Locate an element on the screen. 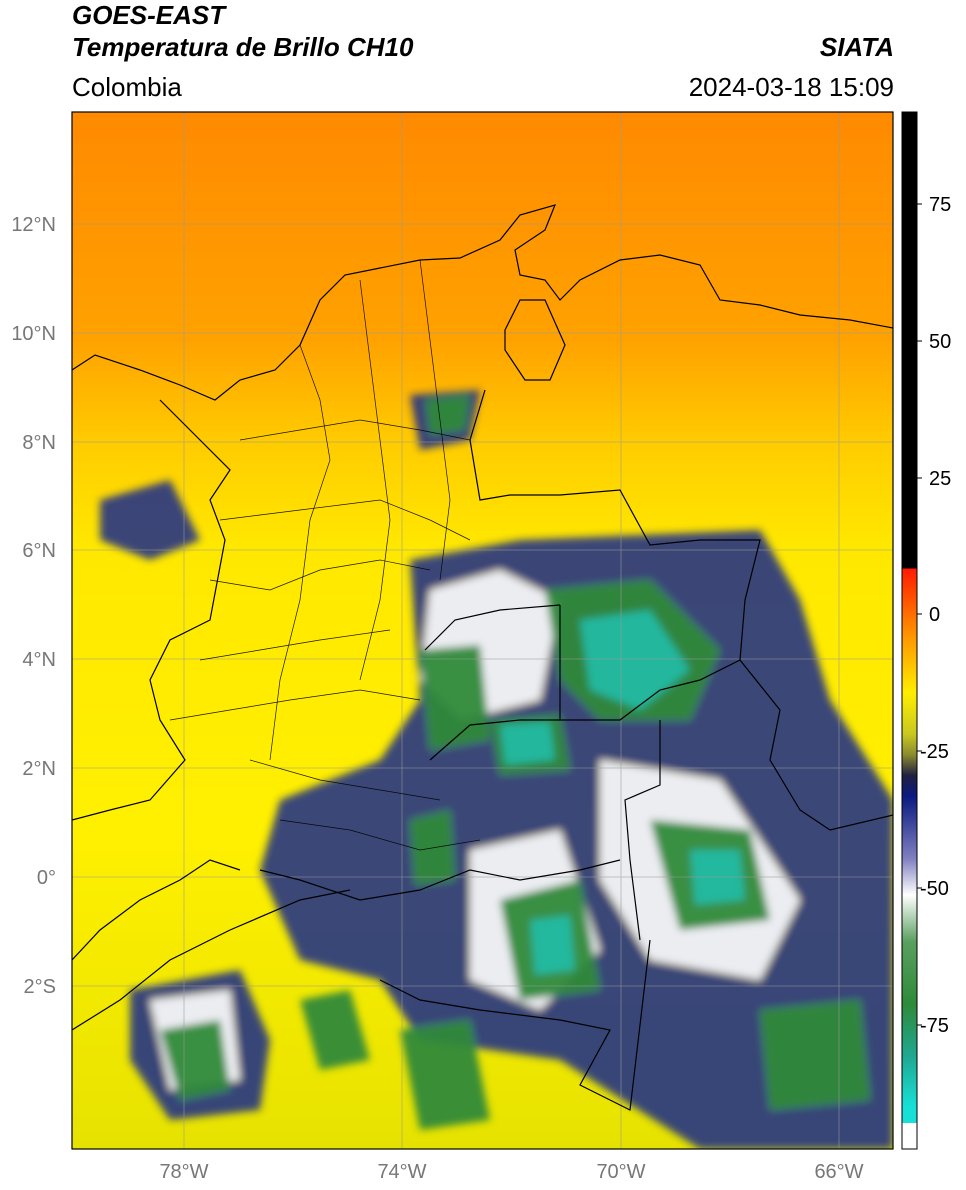  lon-tick: 74°W is located at coordinates (401, 1172).